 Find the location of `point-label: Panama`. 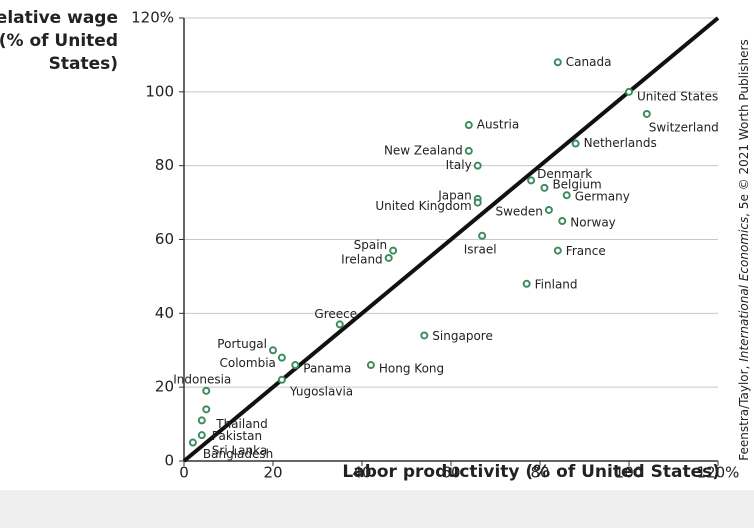

point-label: Panama is located at coordinates (327, 369).